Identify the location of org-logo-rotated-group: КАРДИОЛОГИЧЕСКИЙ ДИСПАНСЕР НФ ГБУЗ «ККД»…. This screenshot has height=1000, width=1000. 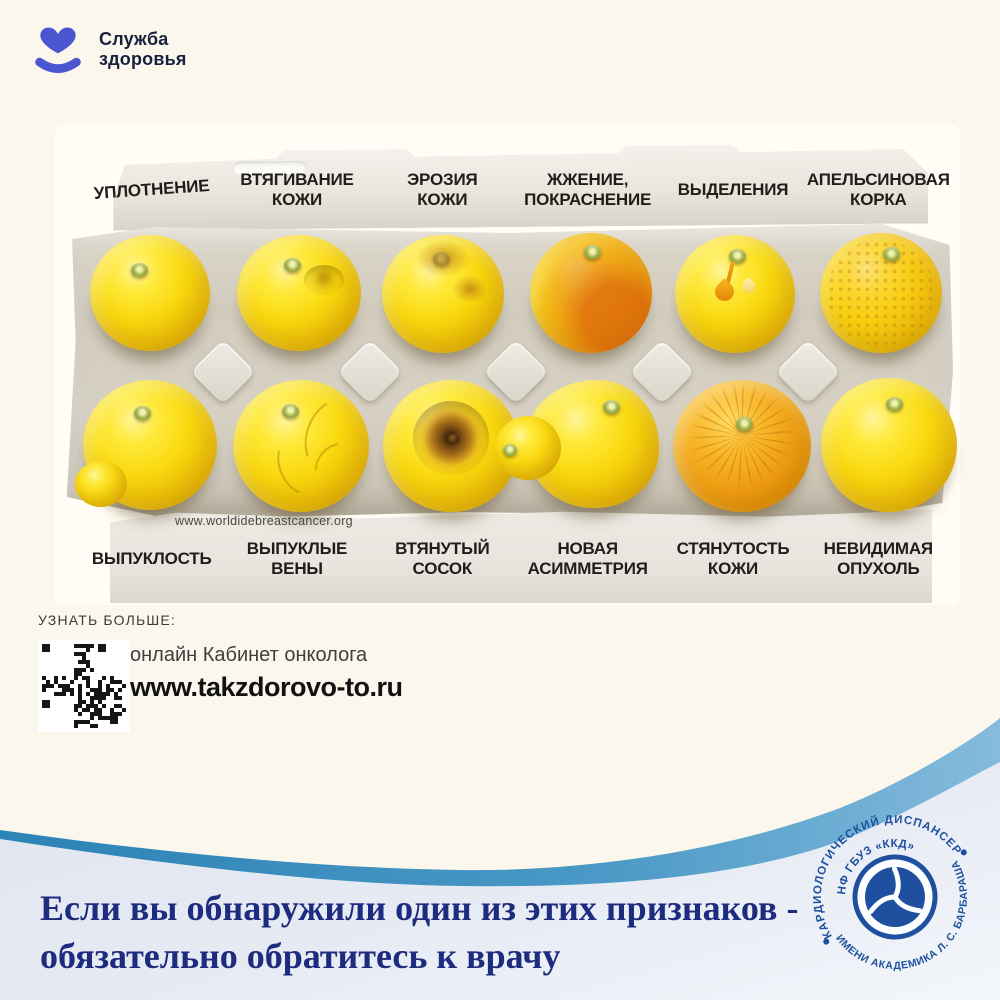
(895, 895).